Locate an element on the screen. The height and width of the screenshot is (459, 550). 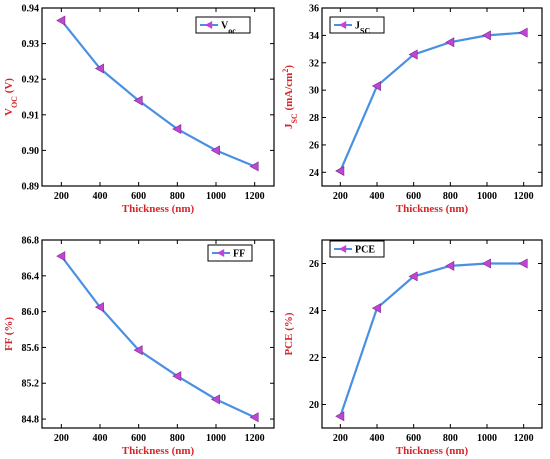
y-tick-label: 86.8 is located at coordinates (31, 241).